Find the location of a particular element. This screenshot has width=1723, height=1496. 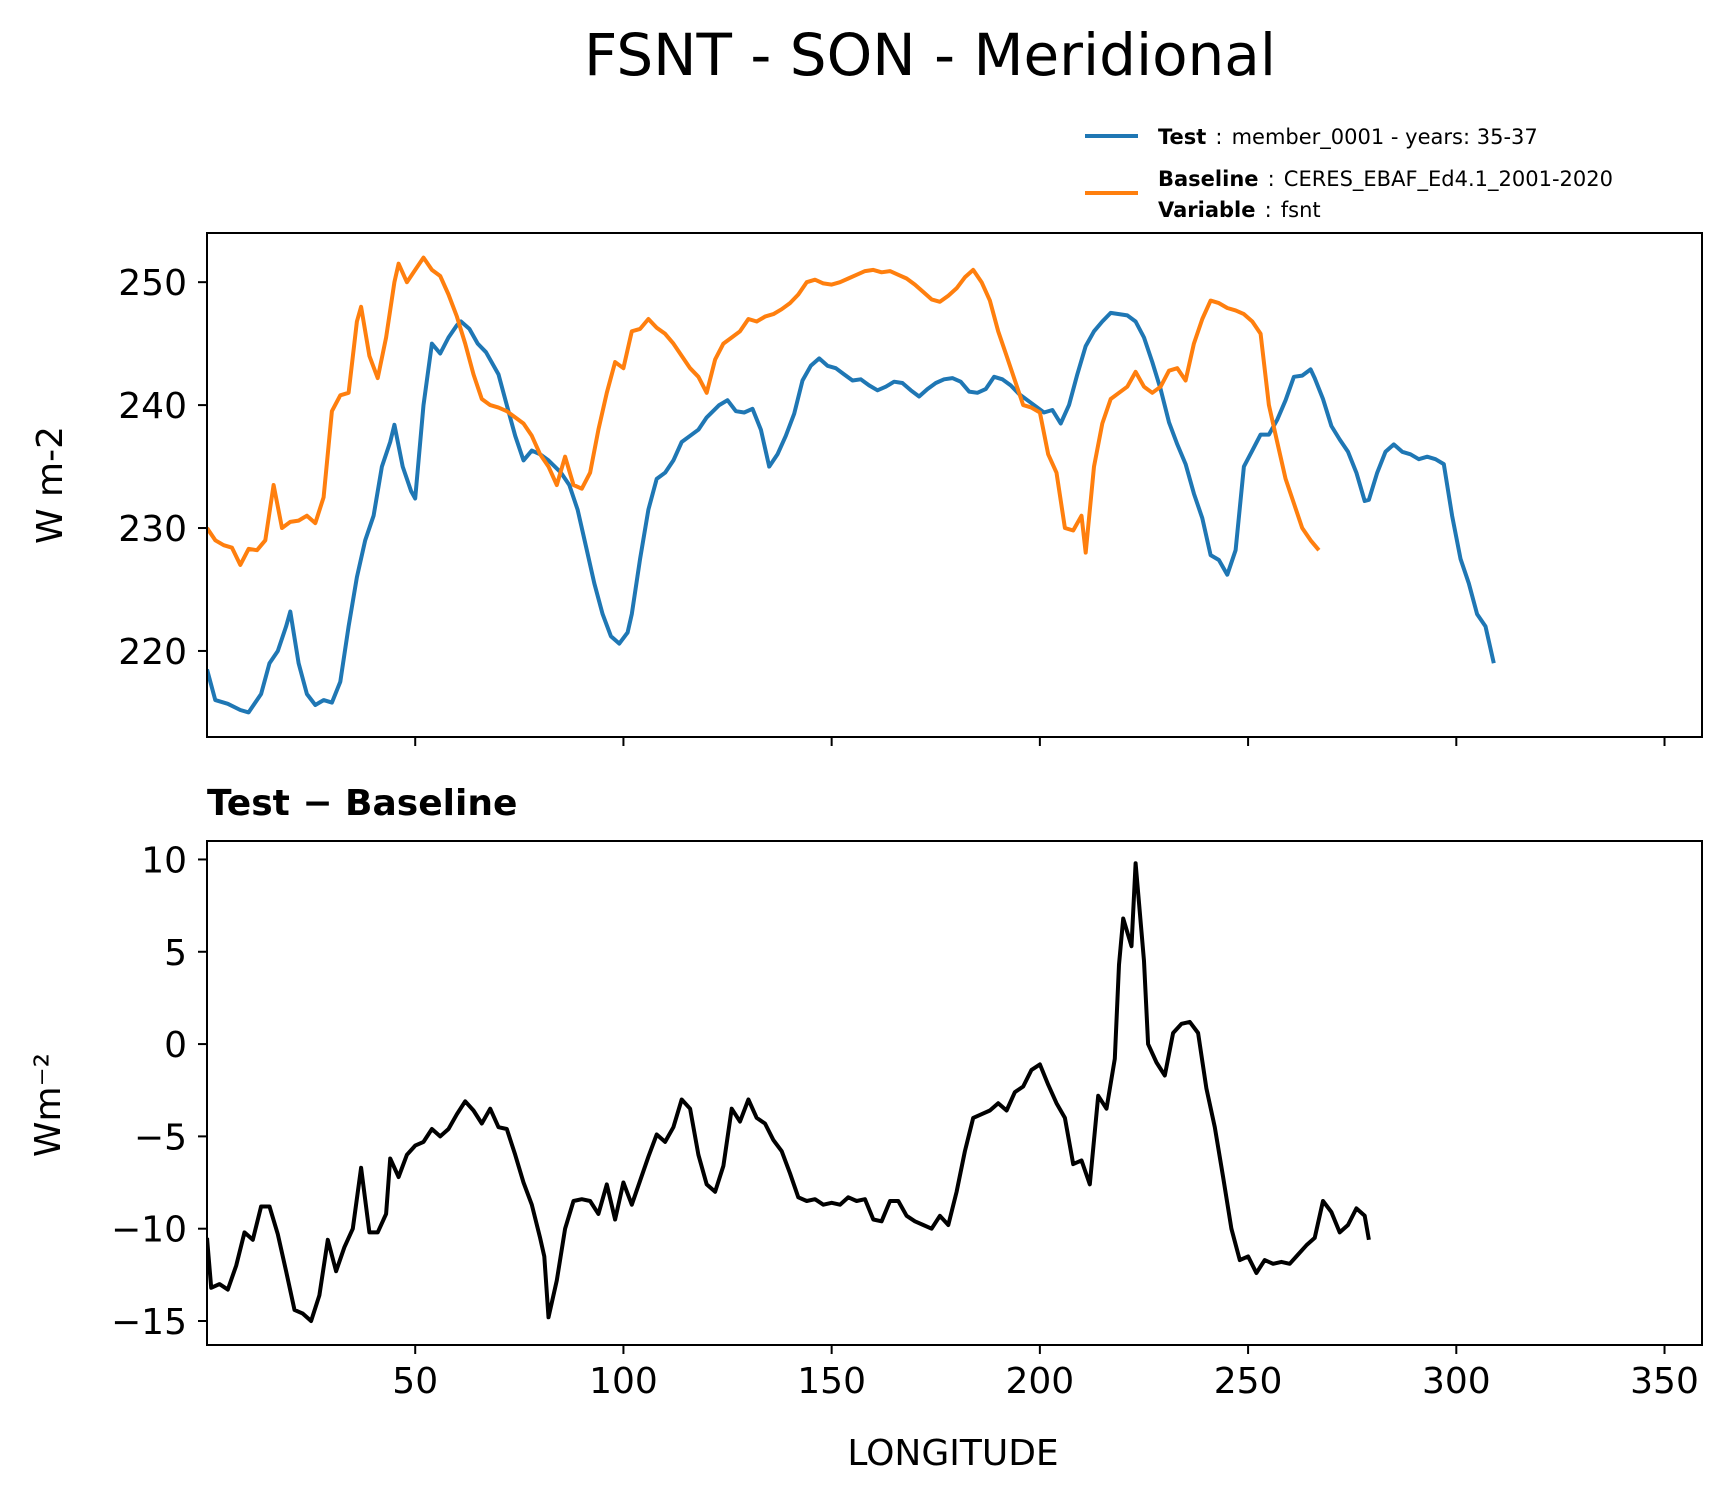

legend-test-sep: : is located at coordinates (1218, 137).